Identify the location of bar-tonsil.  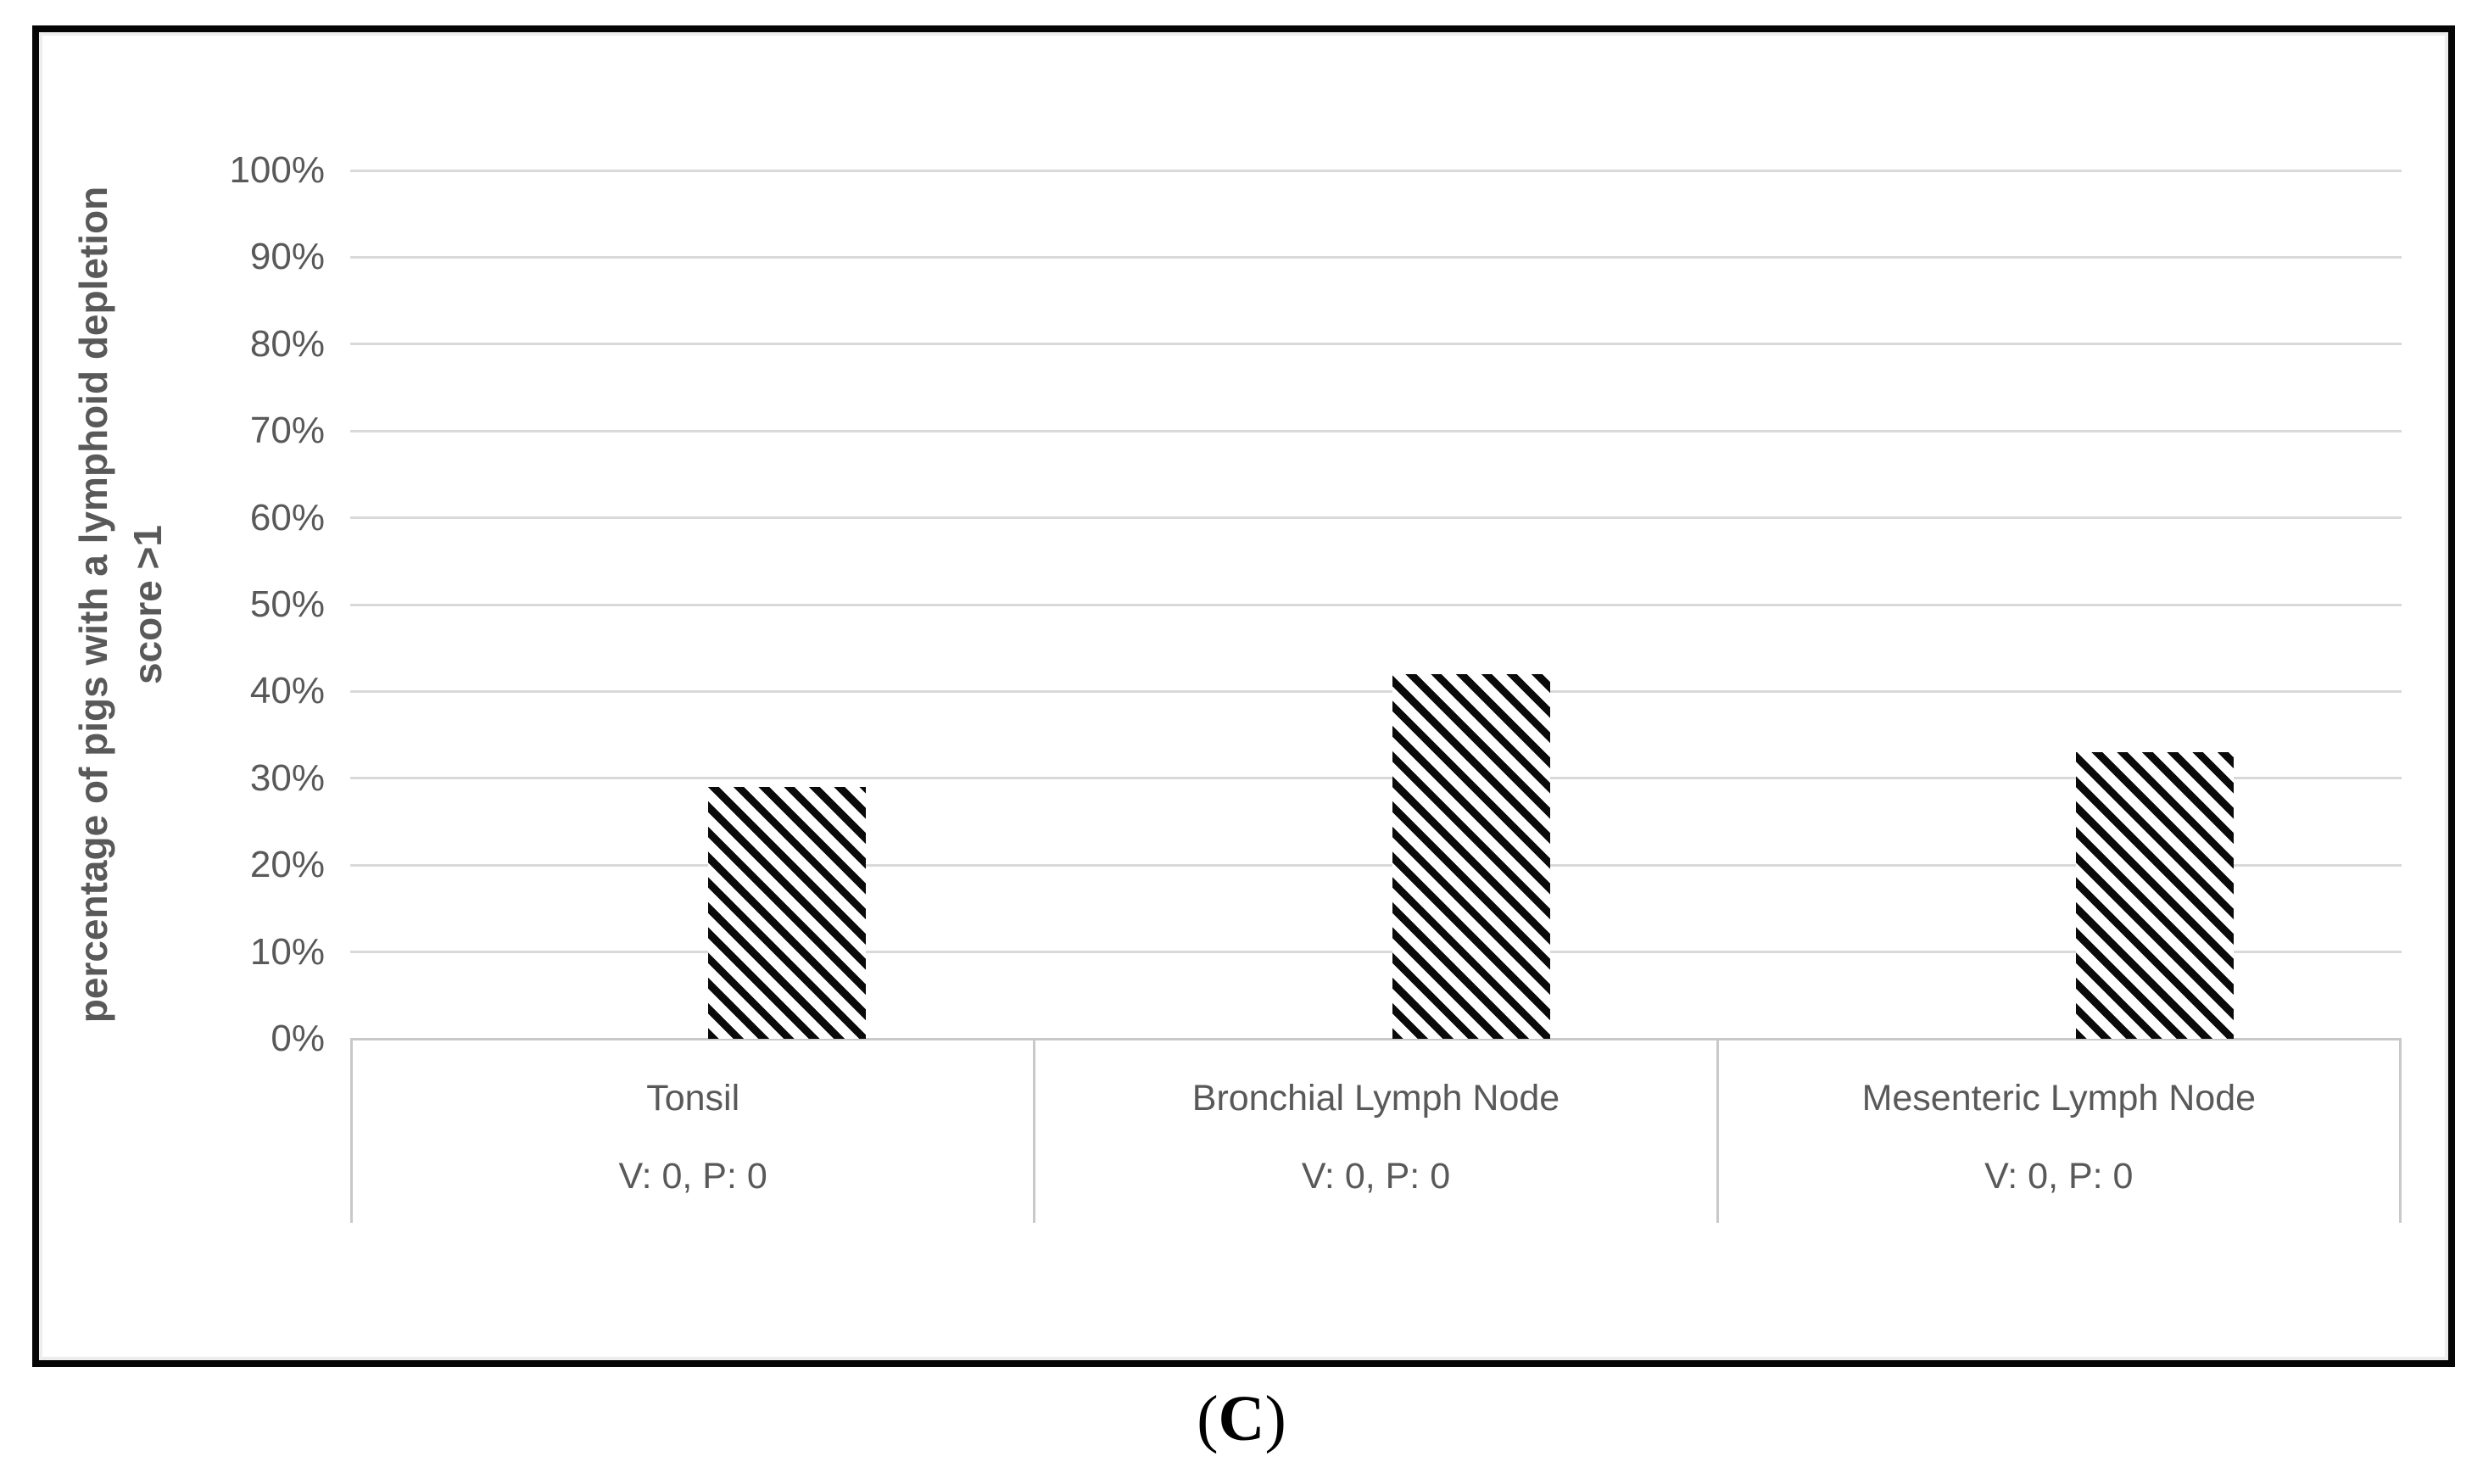
(787, 913).